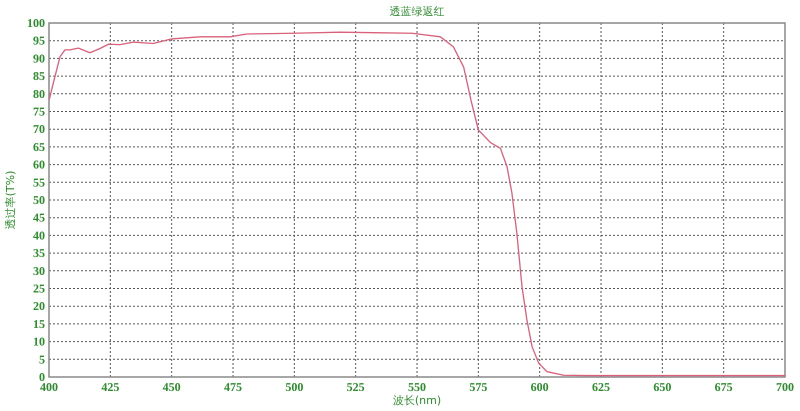 Image resolution: width=800 pixels, height=411 pixels. I want to click on x-tick-label: 500, so click(294, 387).